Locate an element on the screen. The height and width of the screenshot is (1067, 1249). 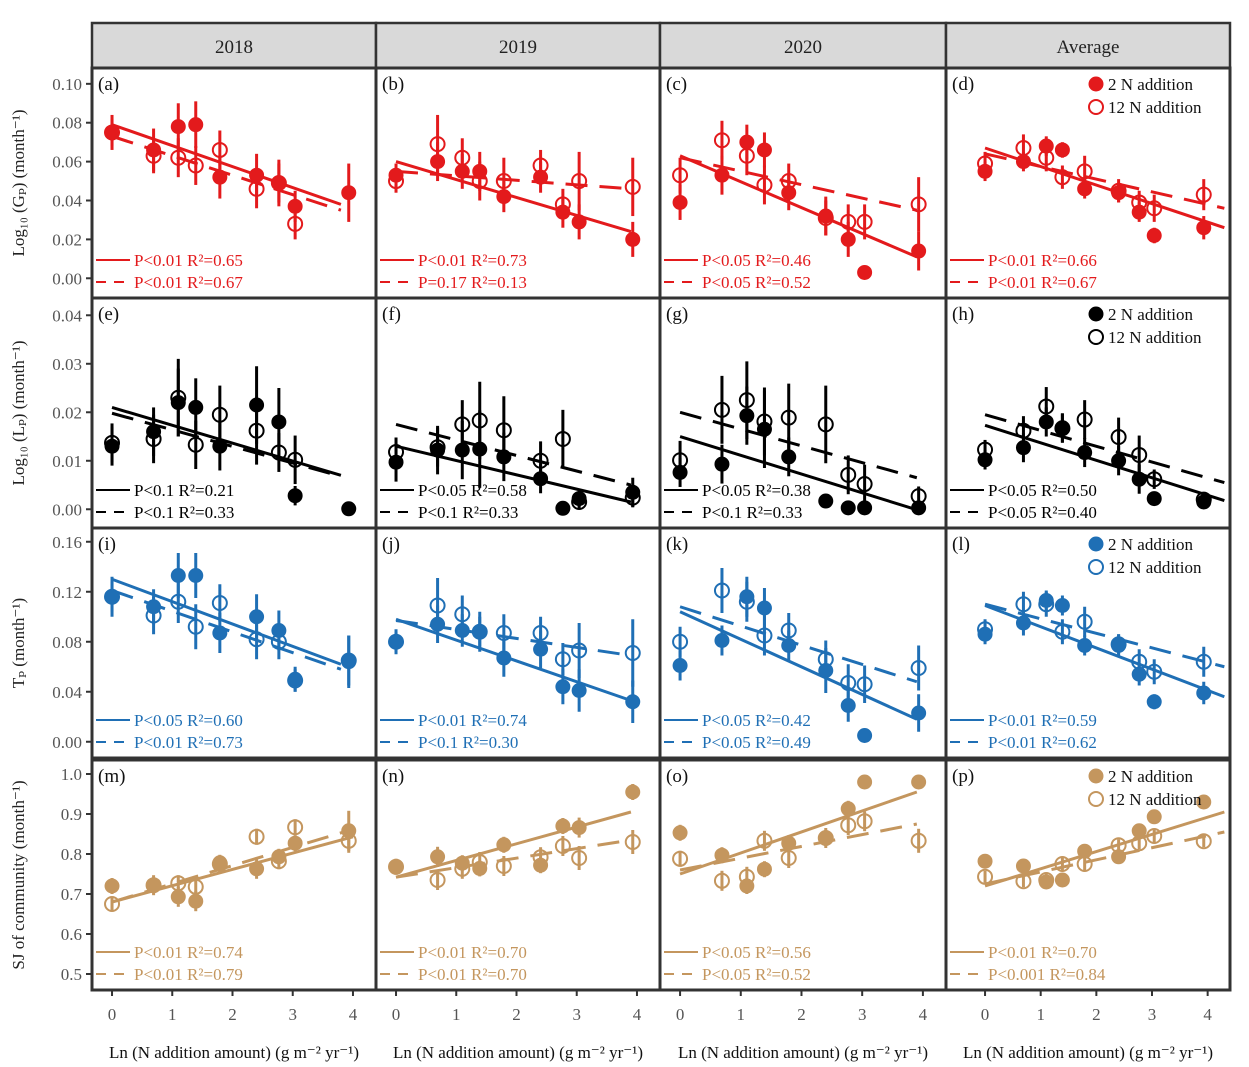
panel-letter: (f) is located at coordinates (391, 314).